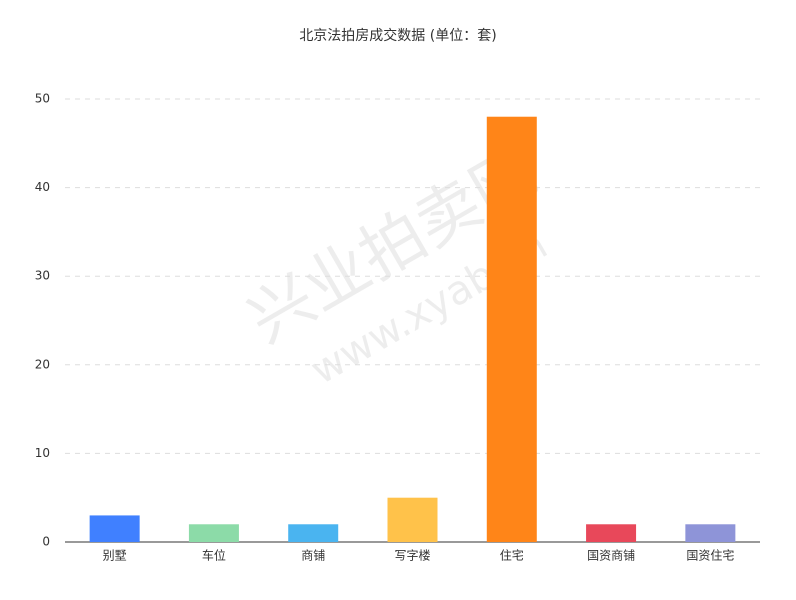 Image resolution: width=796 pixels, height=600 pixels. I want to click on x-tick-label: 国资住宅, so click(710, 555).